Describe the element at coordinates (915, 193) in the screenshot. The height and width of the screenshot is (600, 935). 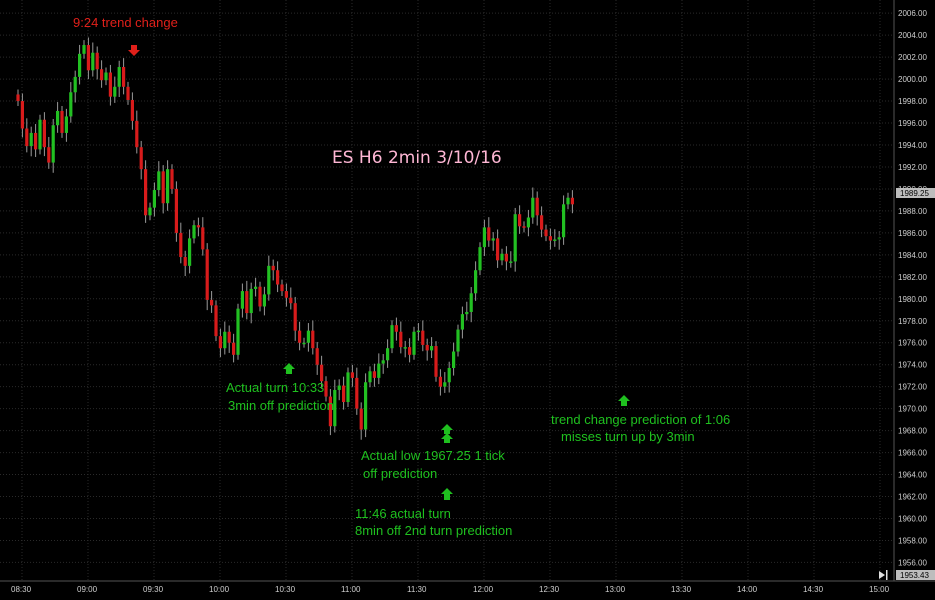
I see `last-price-tag: 1989.25` at that location.